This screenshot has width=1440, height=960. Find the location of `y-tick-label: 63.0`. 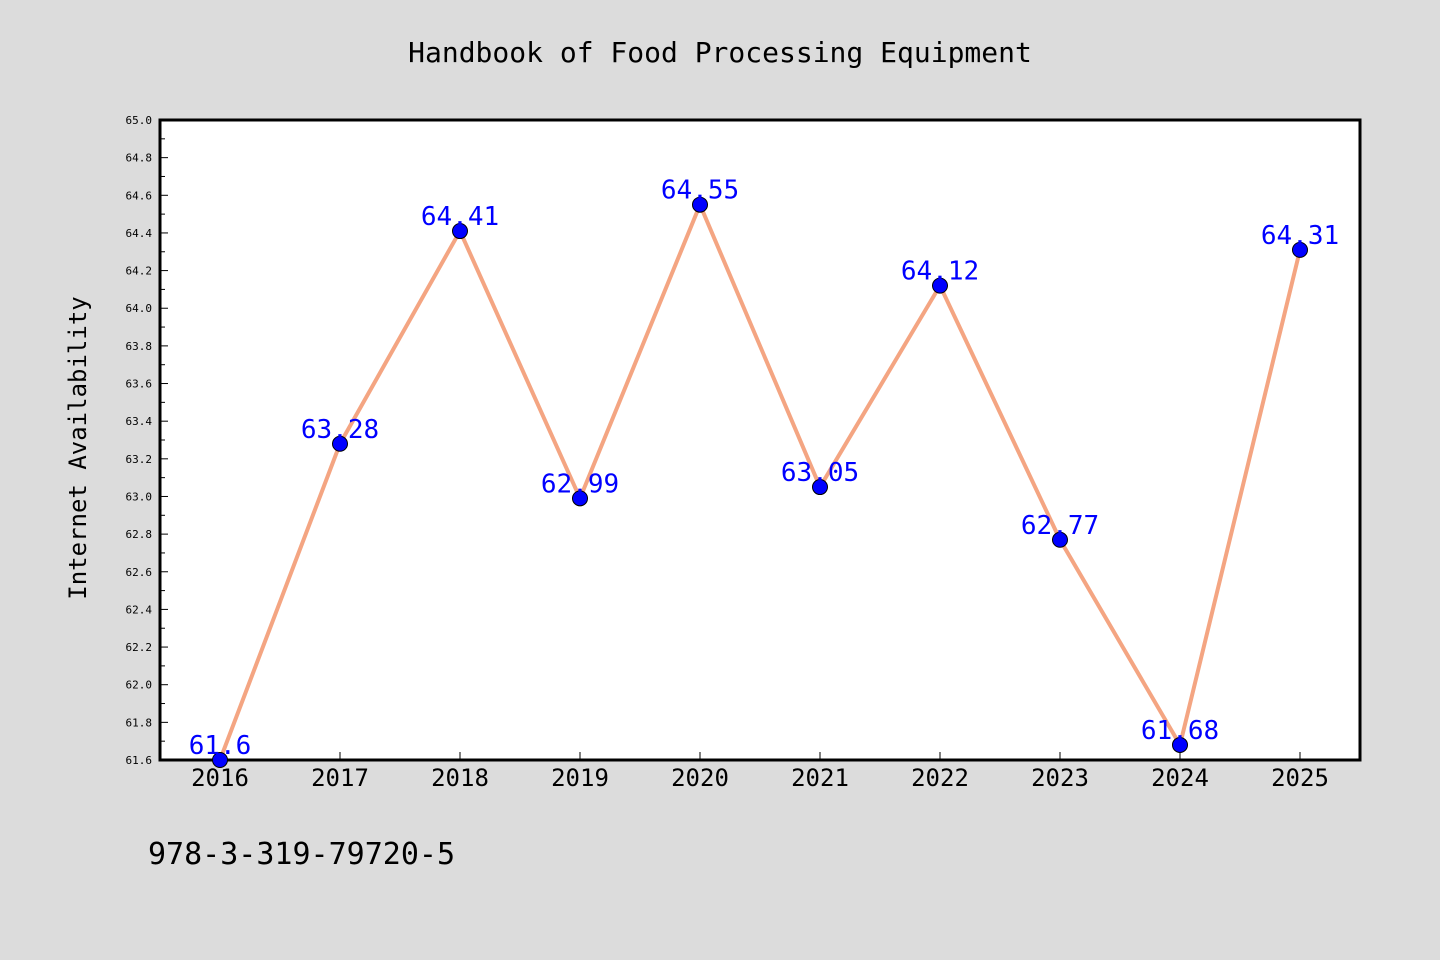

y-tick-label: 63.0 is located at coordinates (139, 496).